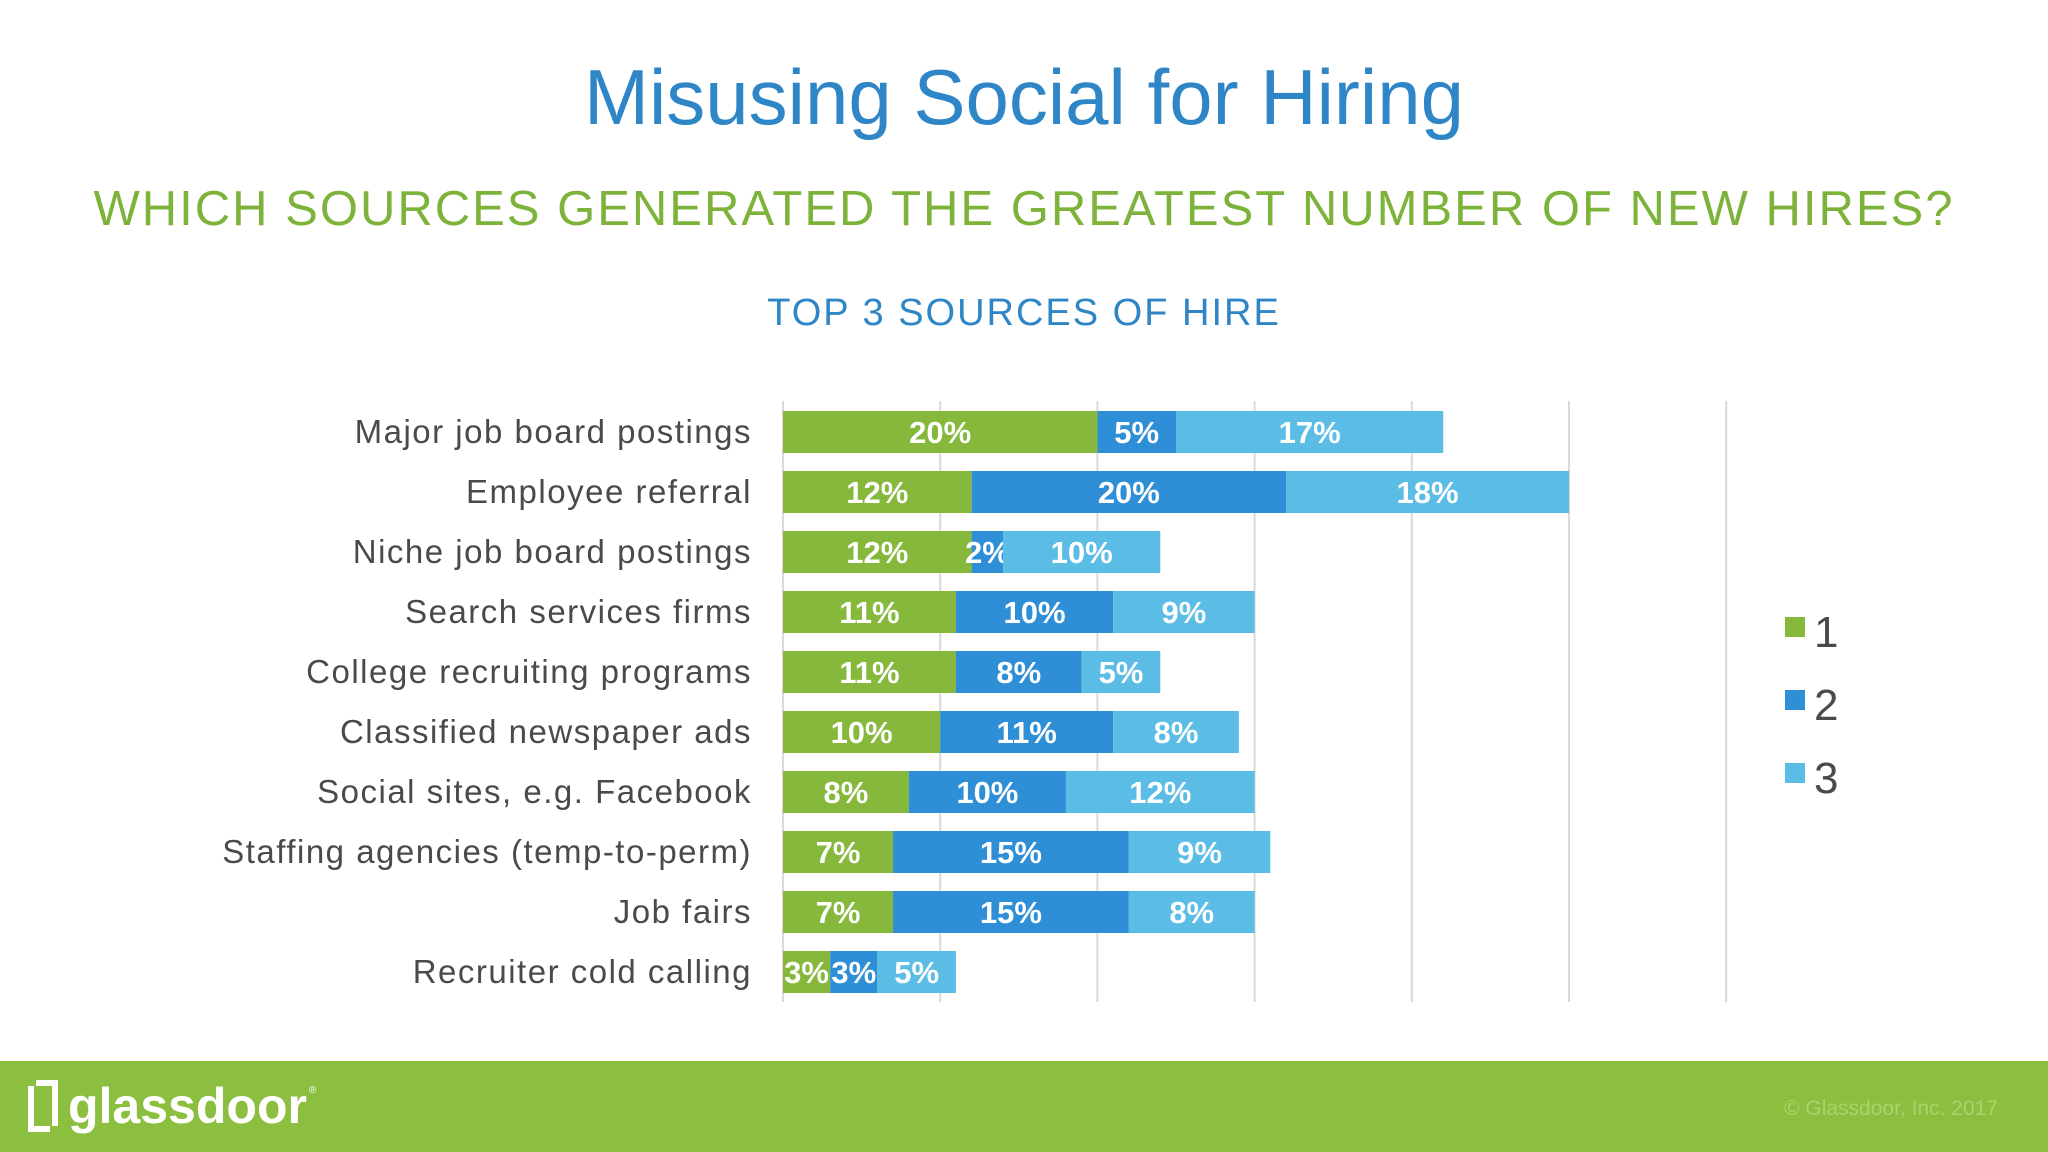  I want to click on category-label: Niche job board postings, so click(552, 551).